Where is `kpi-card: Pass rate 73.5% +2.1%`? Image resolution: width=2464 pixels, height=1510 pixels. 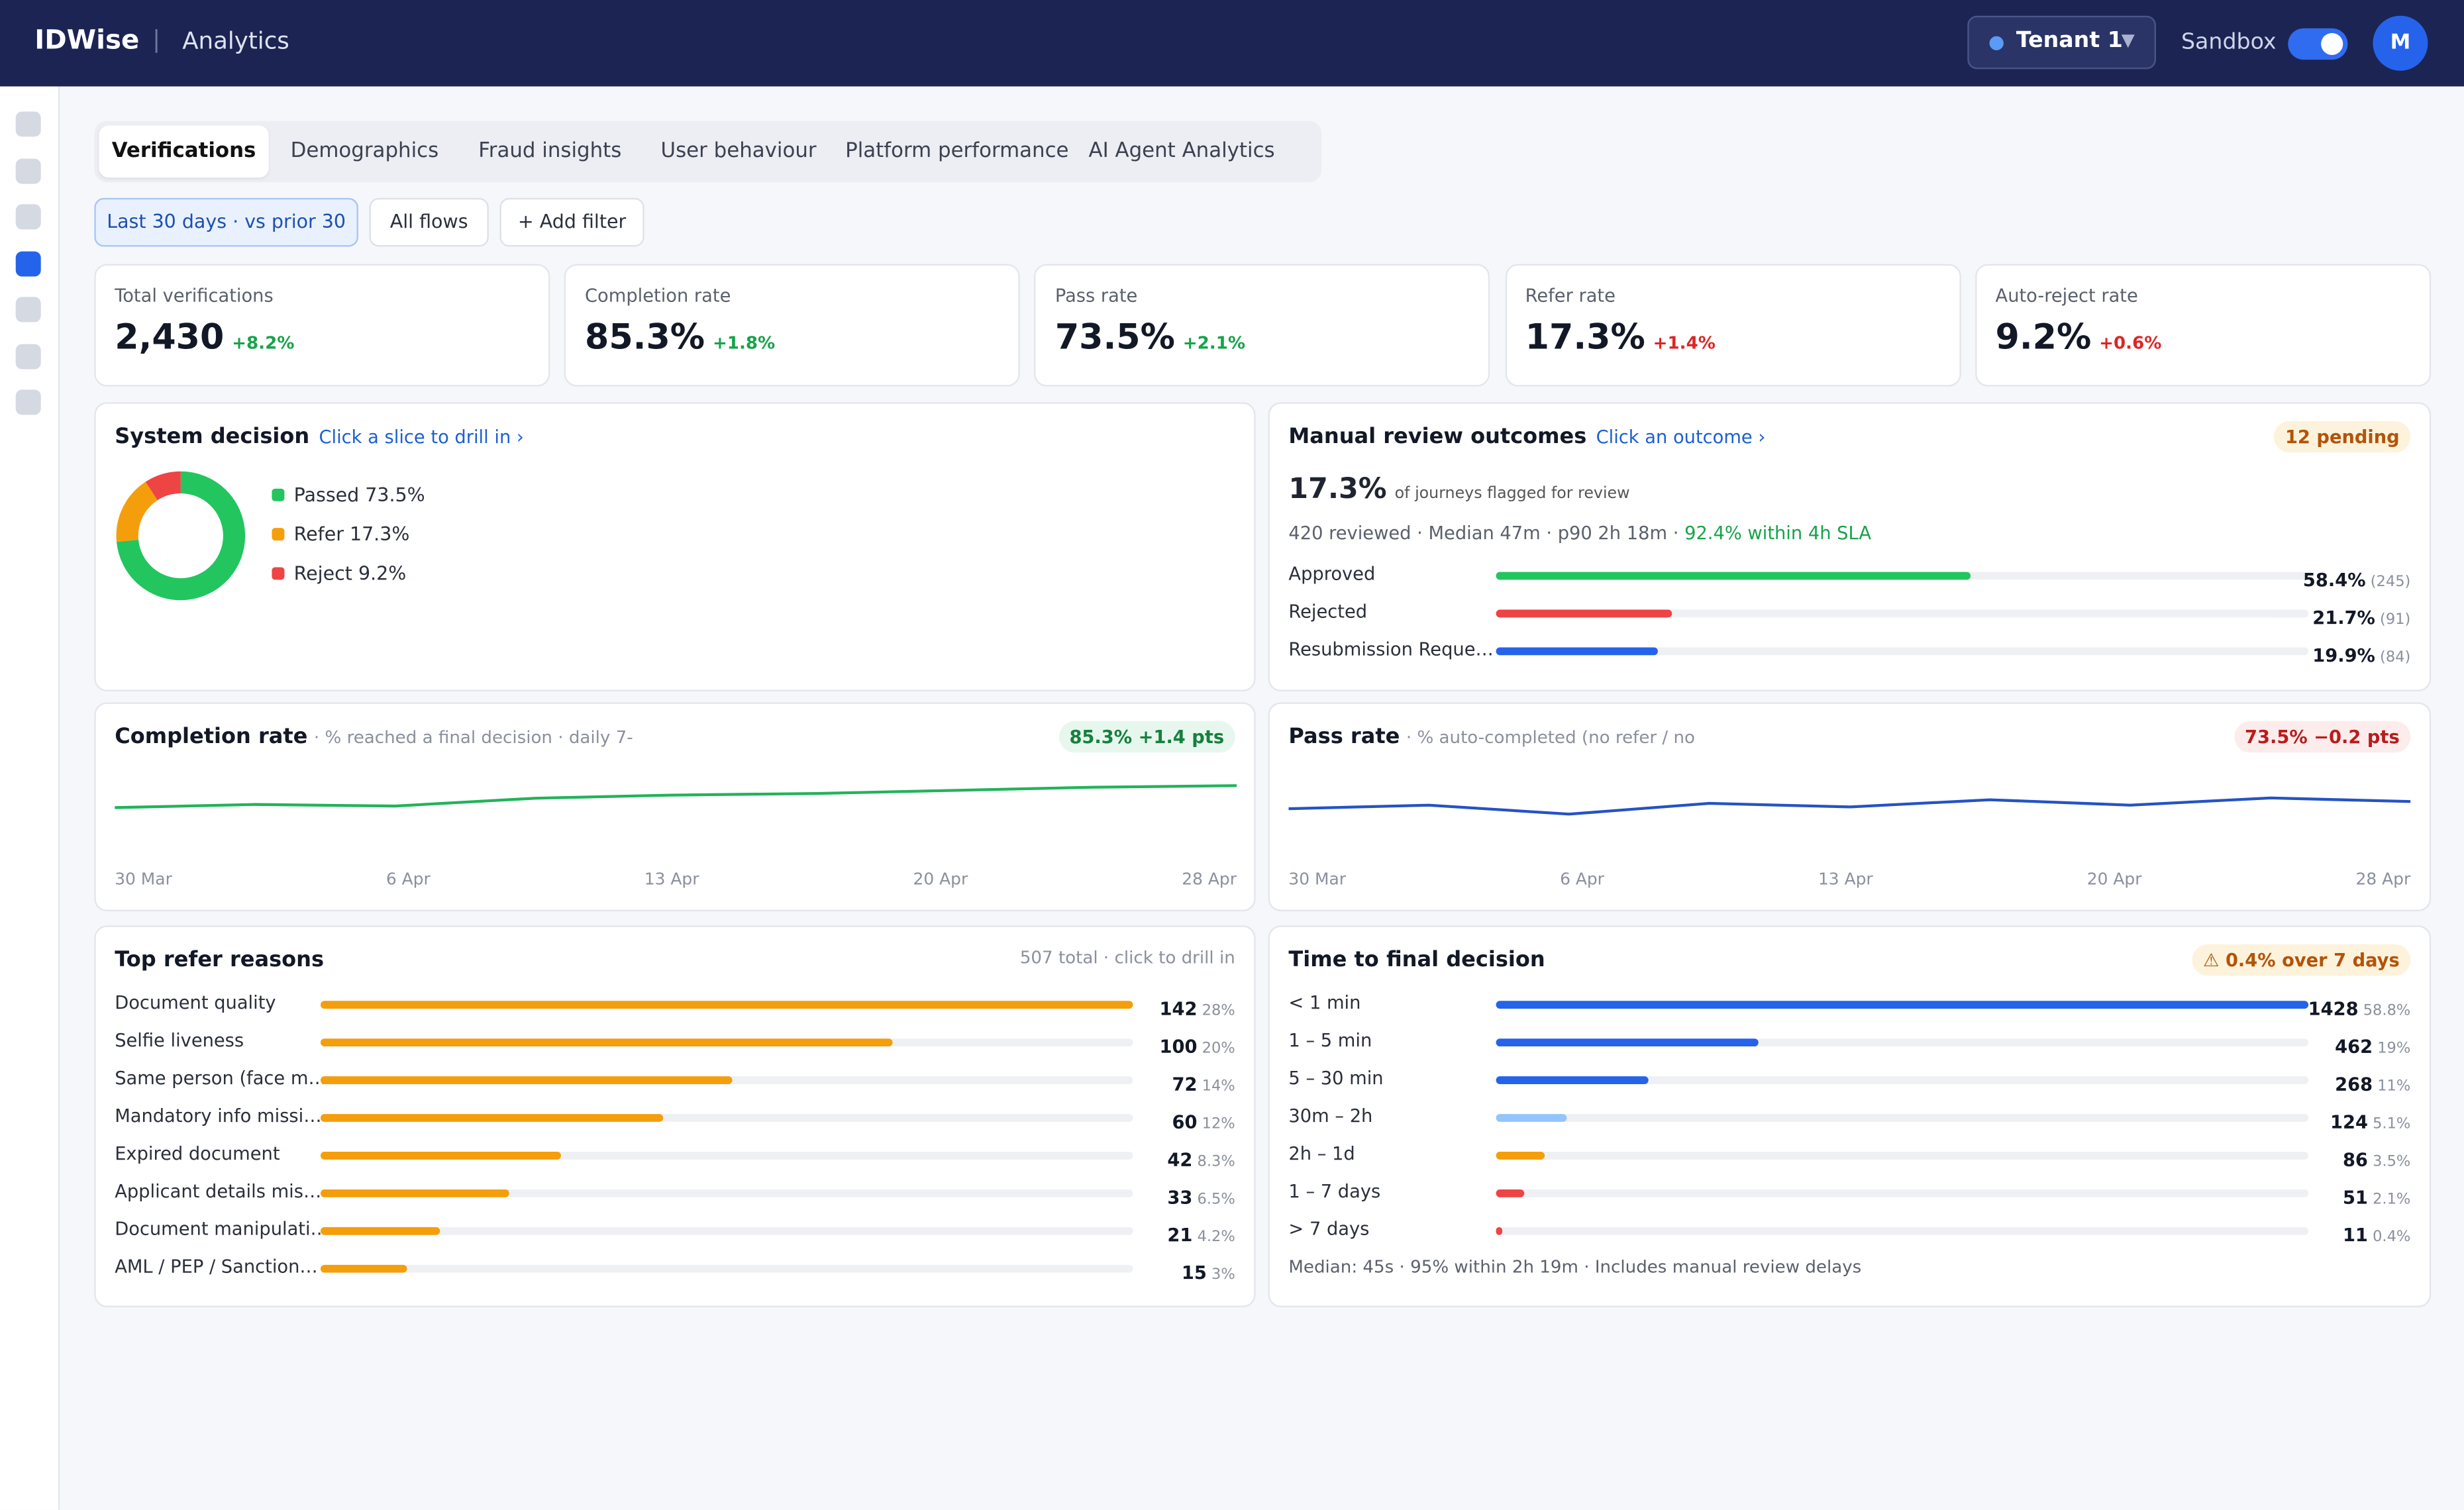
kpi-card: Pass rate 73.5% +2.1% is located at coordinates (1262, 325).